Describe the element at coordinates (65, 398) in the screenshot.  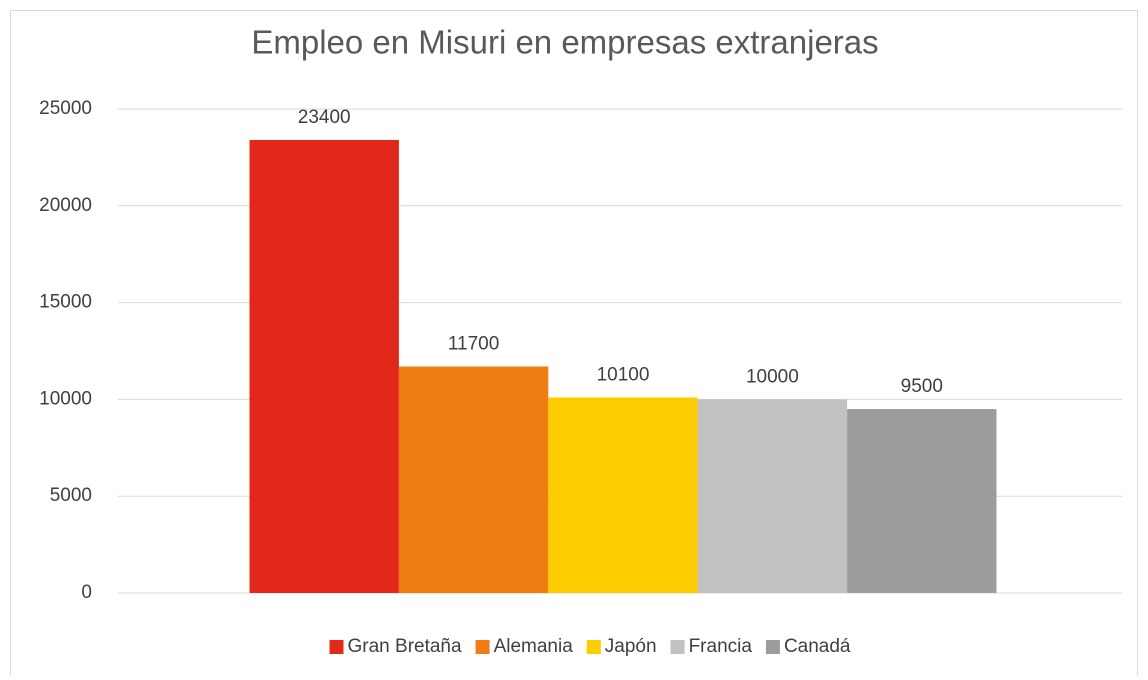
I see `y-tick-label: 10000` at that location.